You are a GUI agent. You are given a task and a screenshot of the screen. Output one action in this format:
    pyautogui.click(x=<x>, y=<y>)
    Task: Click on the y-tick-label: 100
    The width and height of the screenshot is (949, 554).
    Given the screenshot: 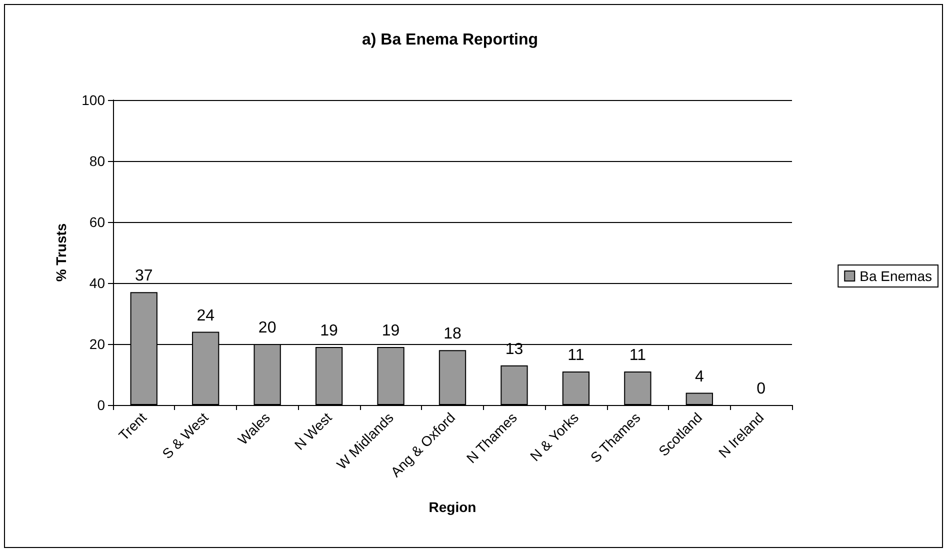 What is the action you would take?
    pyautogui.click(x=94, y=100)
    